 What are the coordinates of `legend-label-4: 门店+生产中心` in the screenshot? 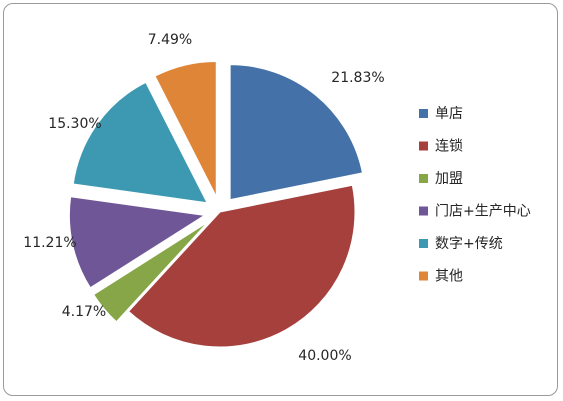 It's located at (483, 212).